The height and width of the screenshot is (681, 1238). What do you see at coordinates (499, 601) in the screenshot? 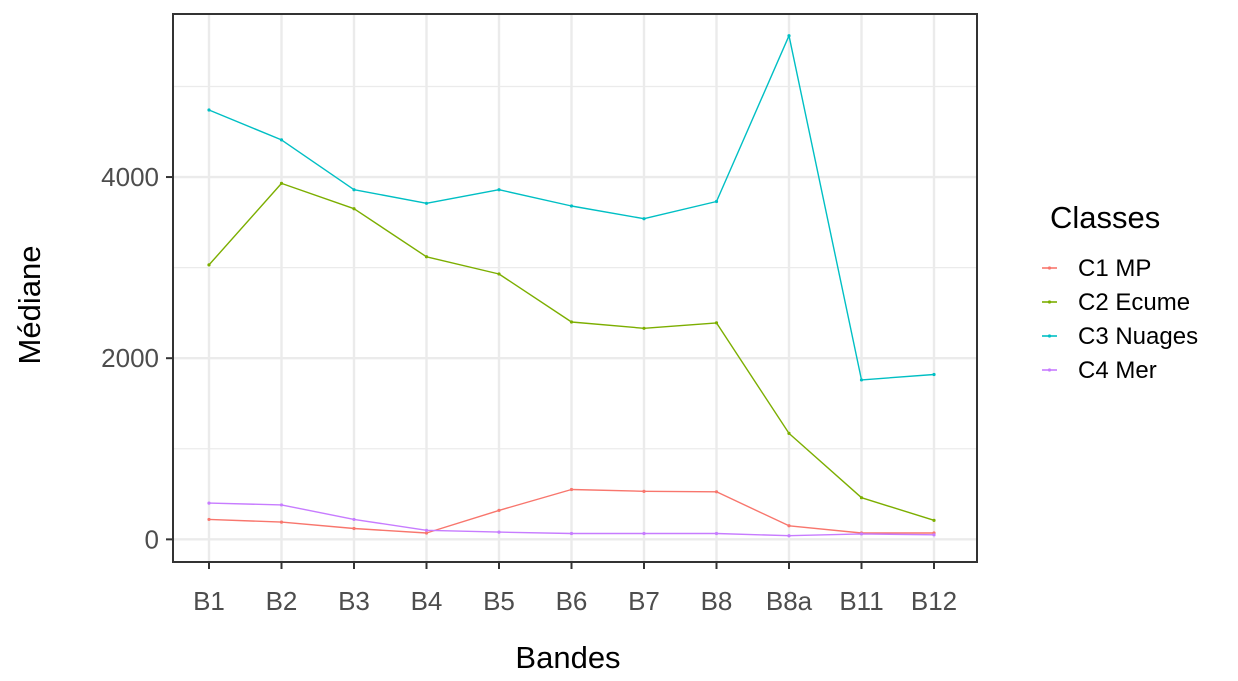
I see `x-tick-label: B5` at bounding box center [499, 601].